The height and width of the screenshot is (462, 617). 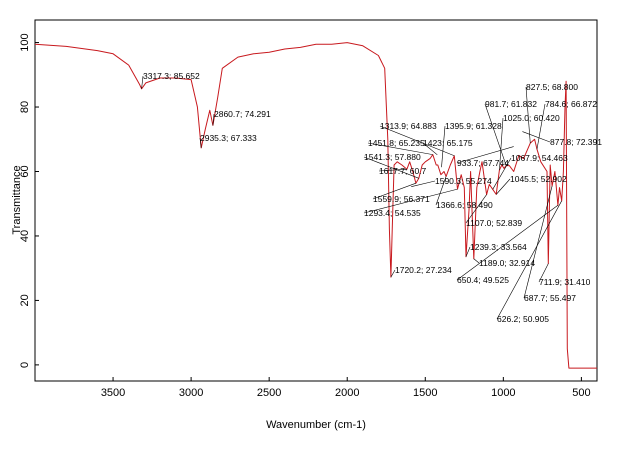 What do you see at coordinates (494, 223) in the screenshot?
I see `peak-annotation: 1107.0; 52.839` at bounding box center [494, 223].